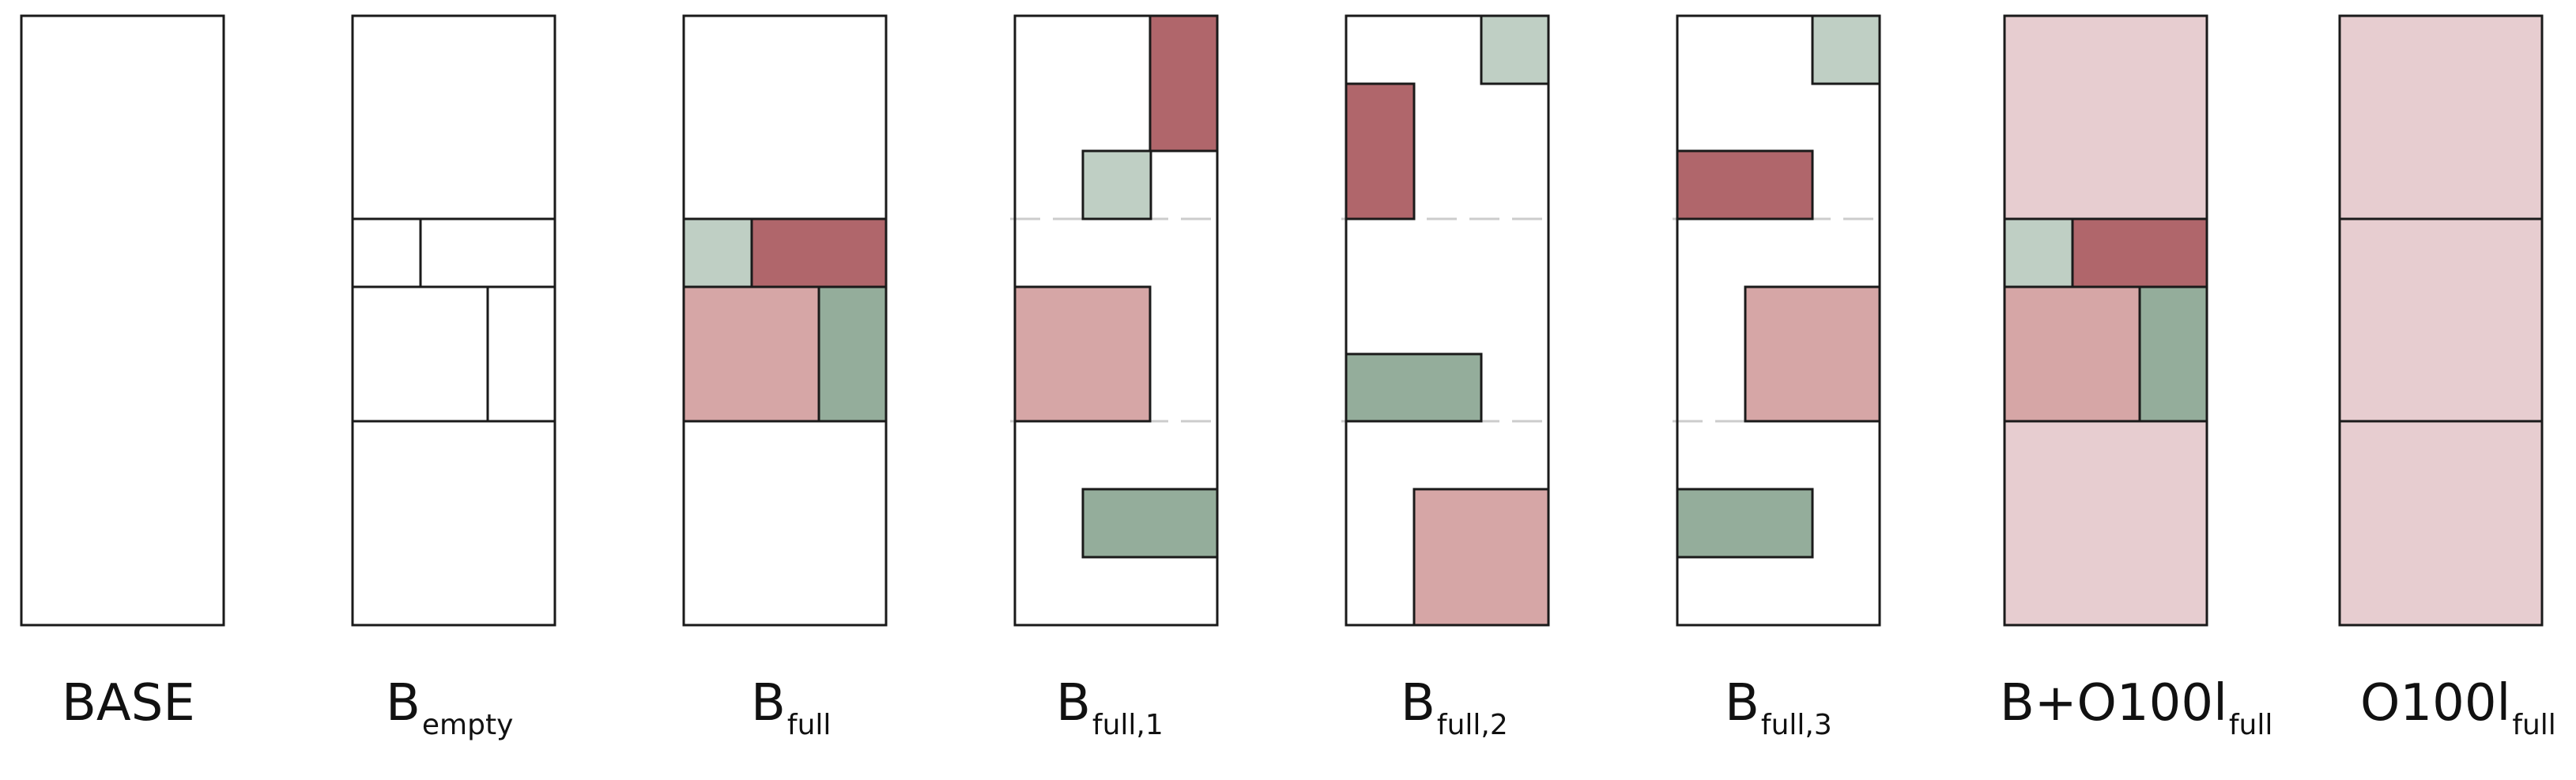  I want to click on caption-b-o100l-label: B+O100l, so click(2113, 703).